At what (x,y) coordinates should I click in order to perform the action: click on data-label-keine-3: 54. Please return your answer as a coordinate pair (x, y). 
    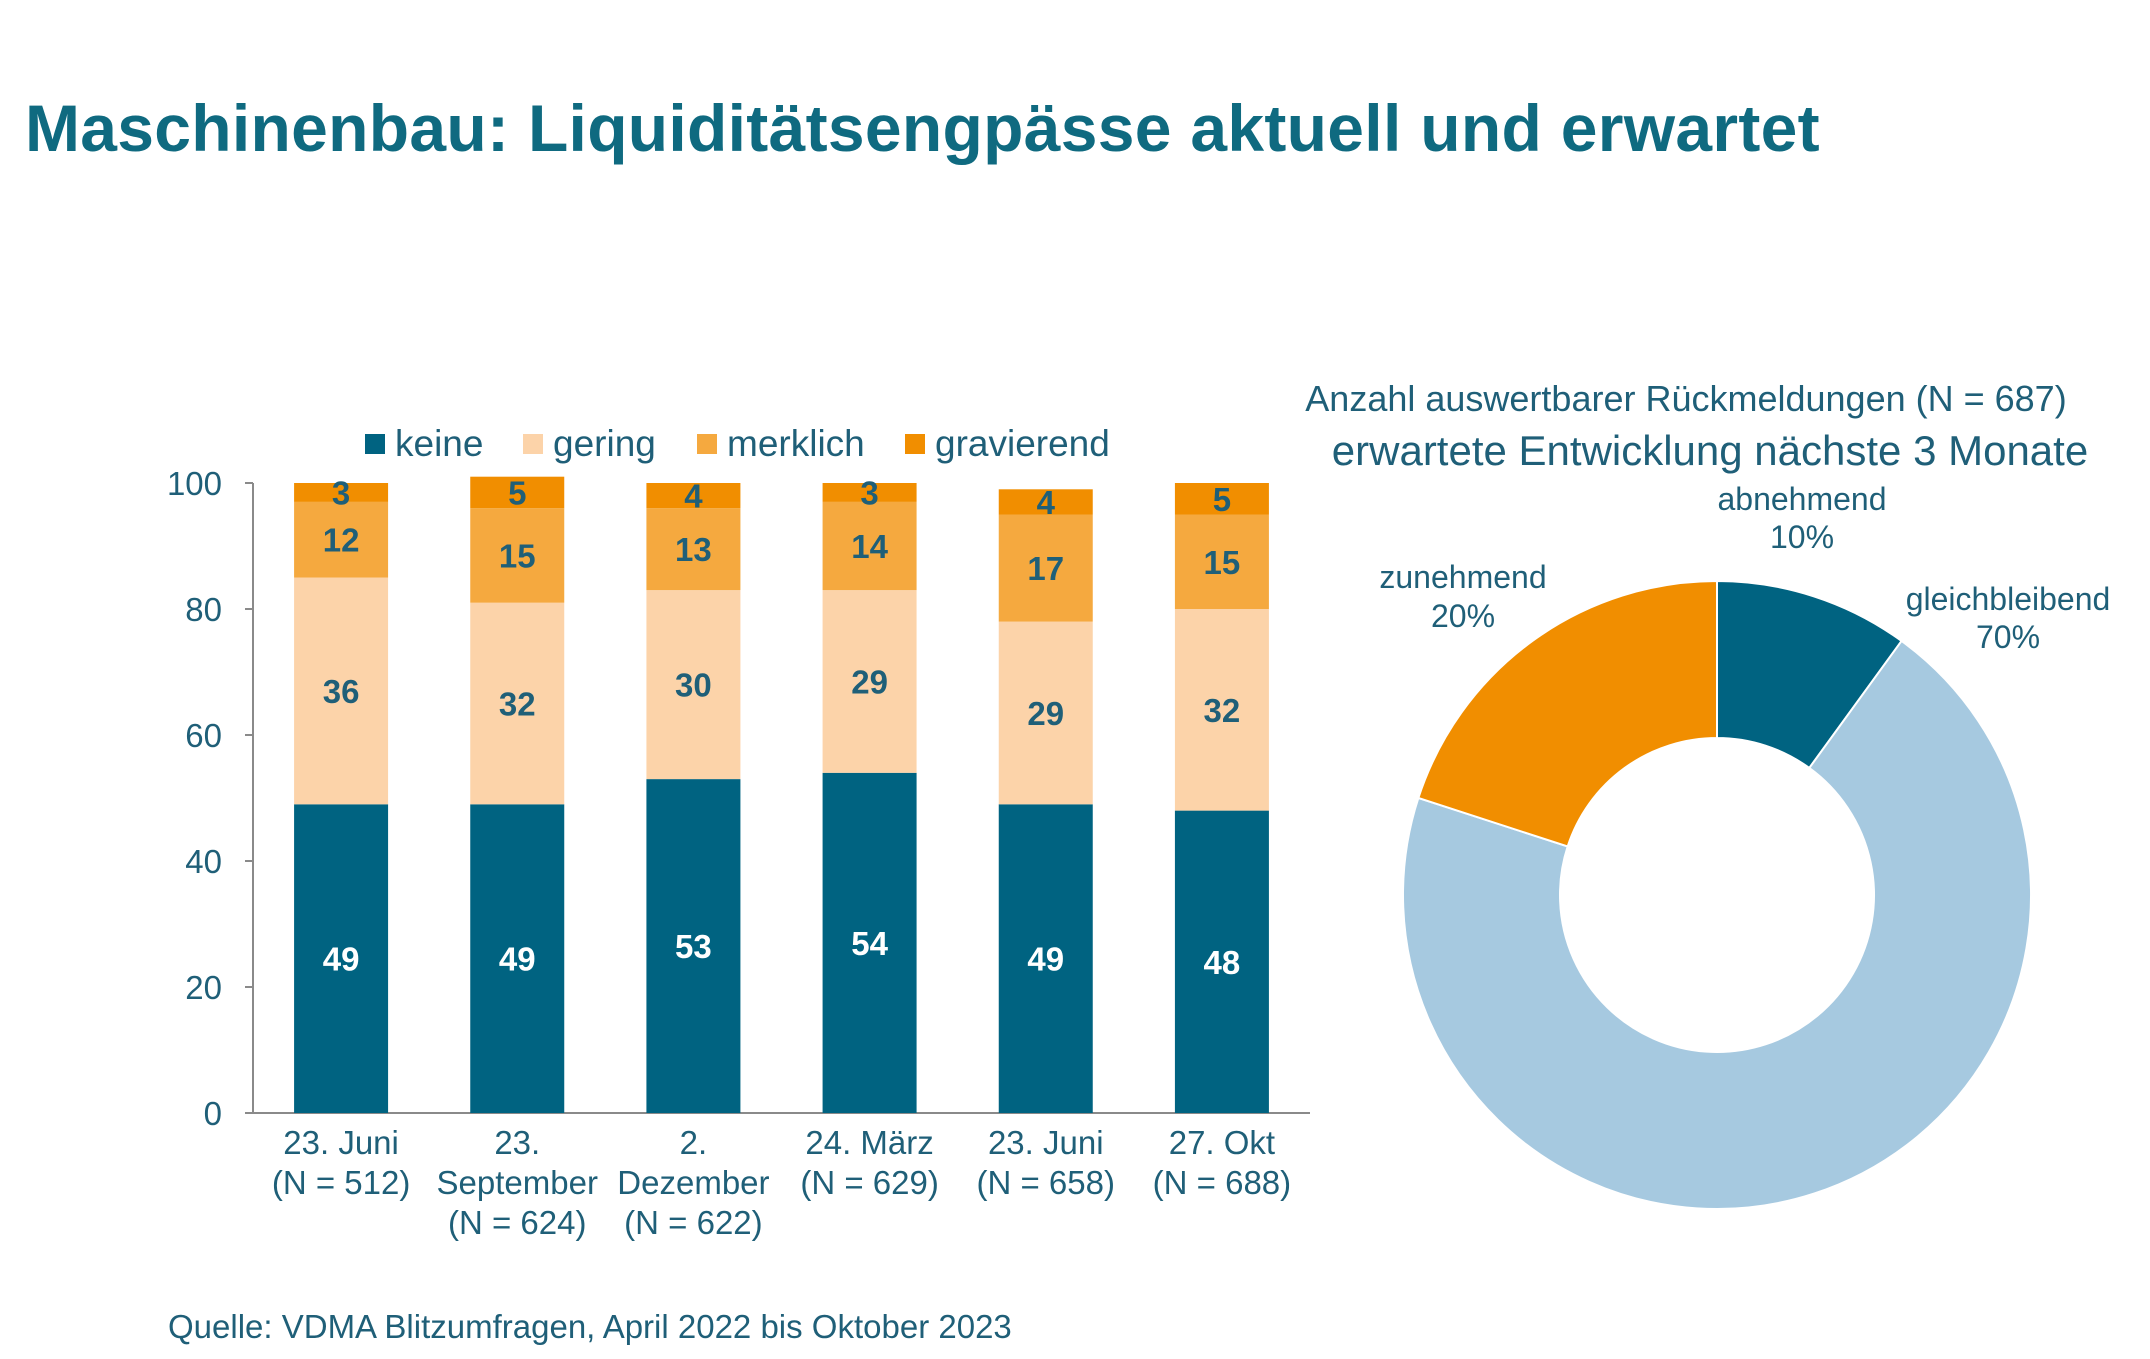
    Looking at the image, I should click on (869, 943).